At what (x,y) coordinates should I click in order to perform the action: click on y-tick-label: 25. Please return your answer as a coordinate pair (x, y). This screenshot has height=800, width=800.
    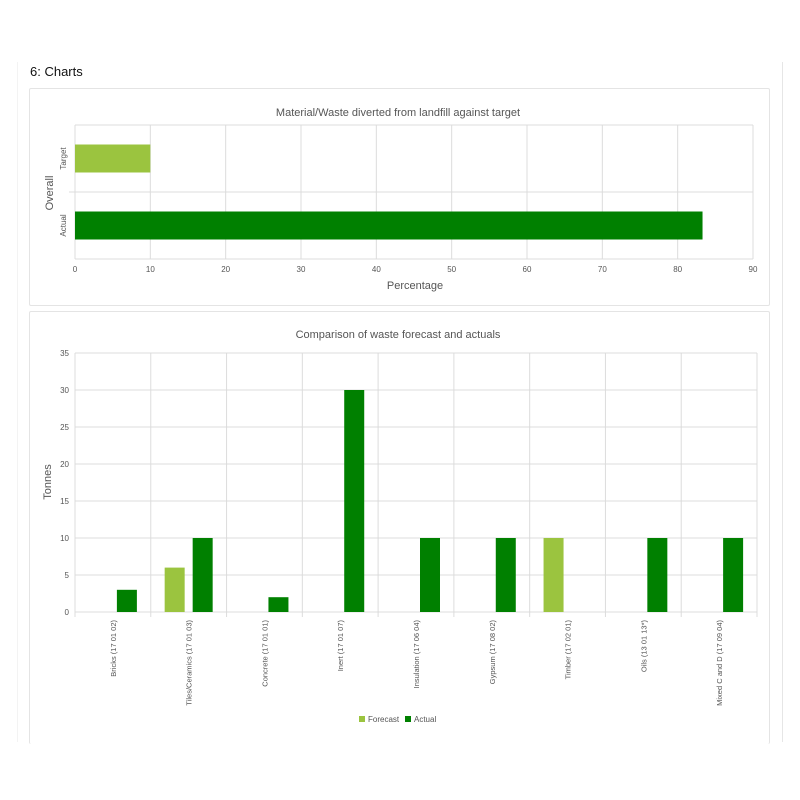
    Looking at the image, I should click on (64, 427).